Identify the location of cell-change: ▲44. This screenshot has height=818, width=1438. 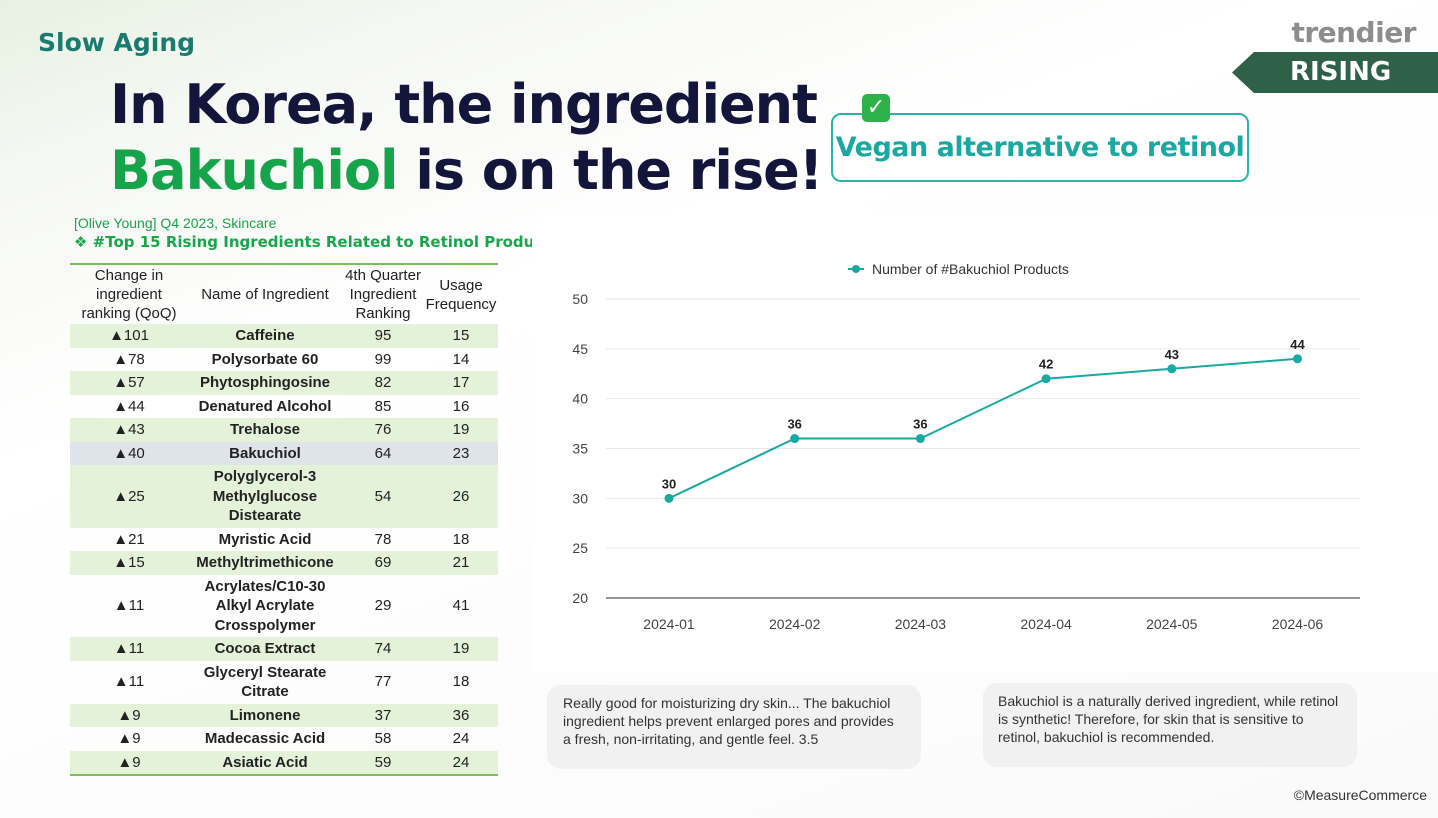
(129, 406).